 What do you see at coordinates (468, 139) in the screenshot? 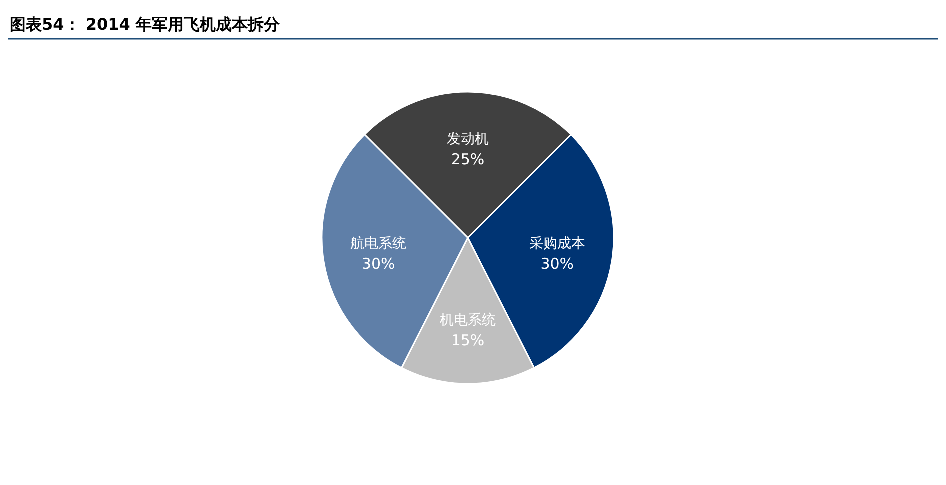
I see `slice-label: 发动机` at bounding box center [468, 139].